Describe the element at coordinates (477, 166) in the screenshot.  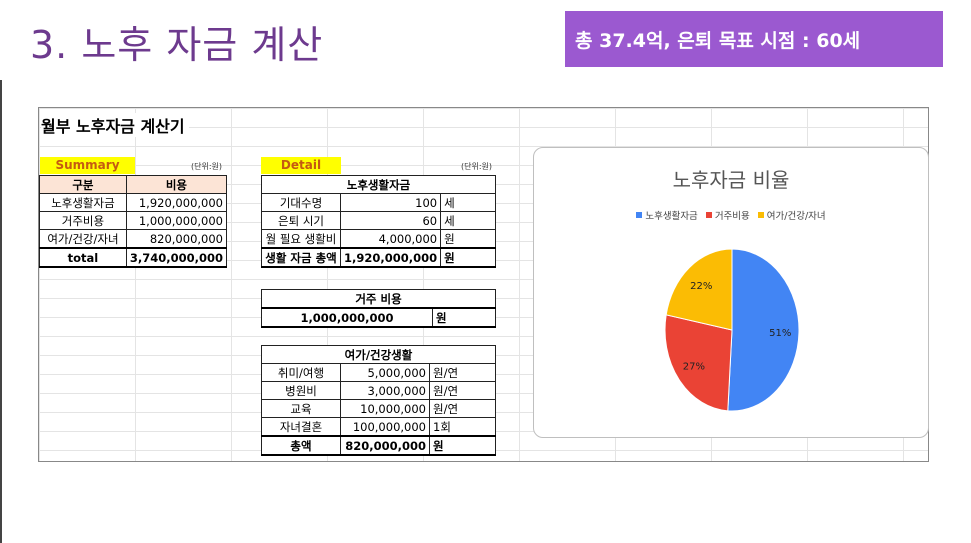
I see `detail-unit: (단위:원)` at that location.